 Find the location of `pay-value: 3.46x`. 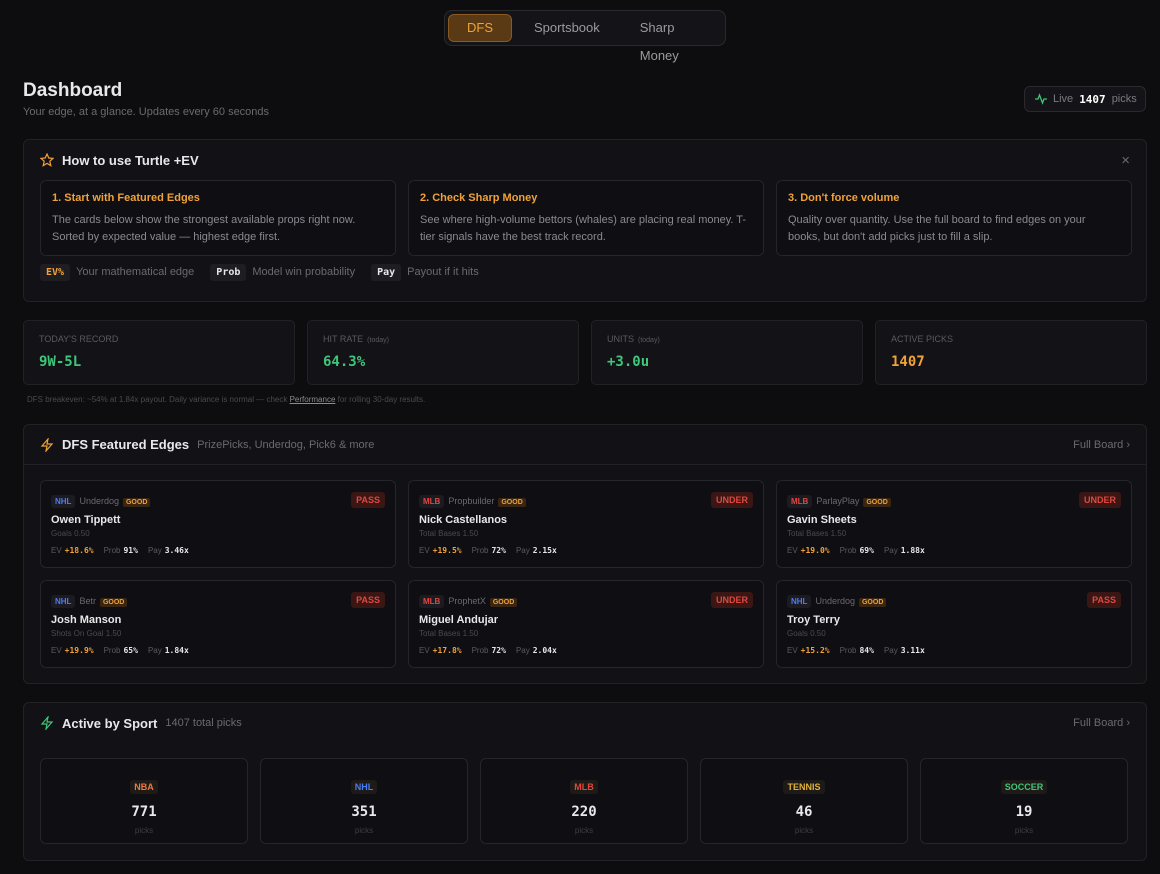

pay-value: 3.46x is located at coordinates (176, 550).